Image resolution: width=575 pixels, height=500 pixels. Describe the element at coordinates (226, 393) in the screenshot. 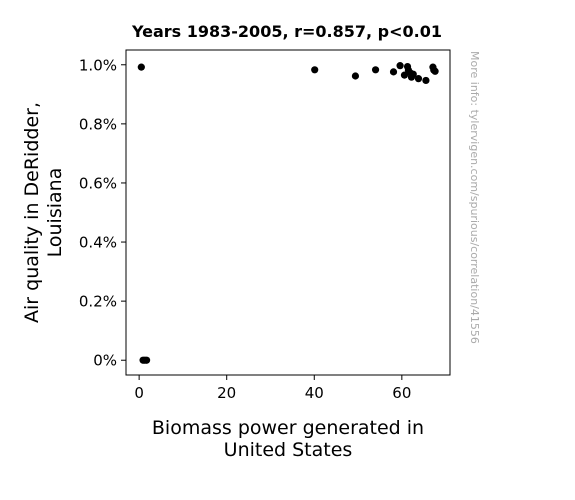

I see `x-tick-label: 20` at that location.